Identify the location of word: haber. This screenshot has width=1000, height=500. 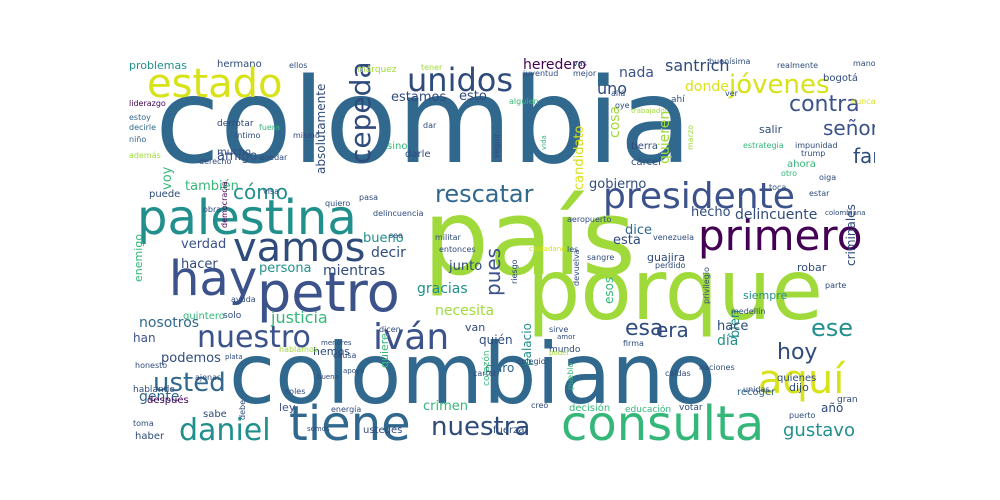
(150, 436).